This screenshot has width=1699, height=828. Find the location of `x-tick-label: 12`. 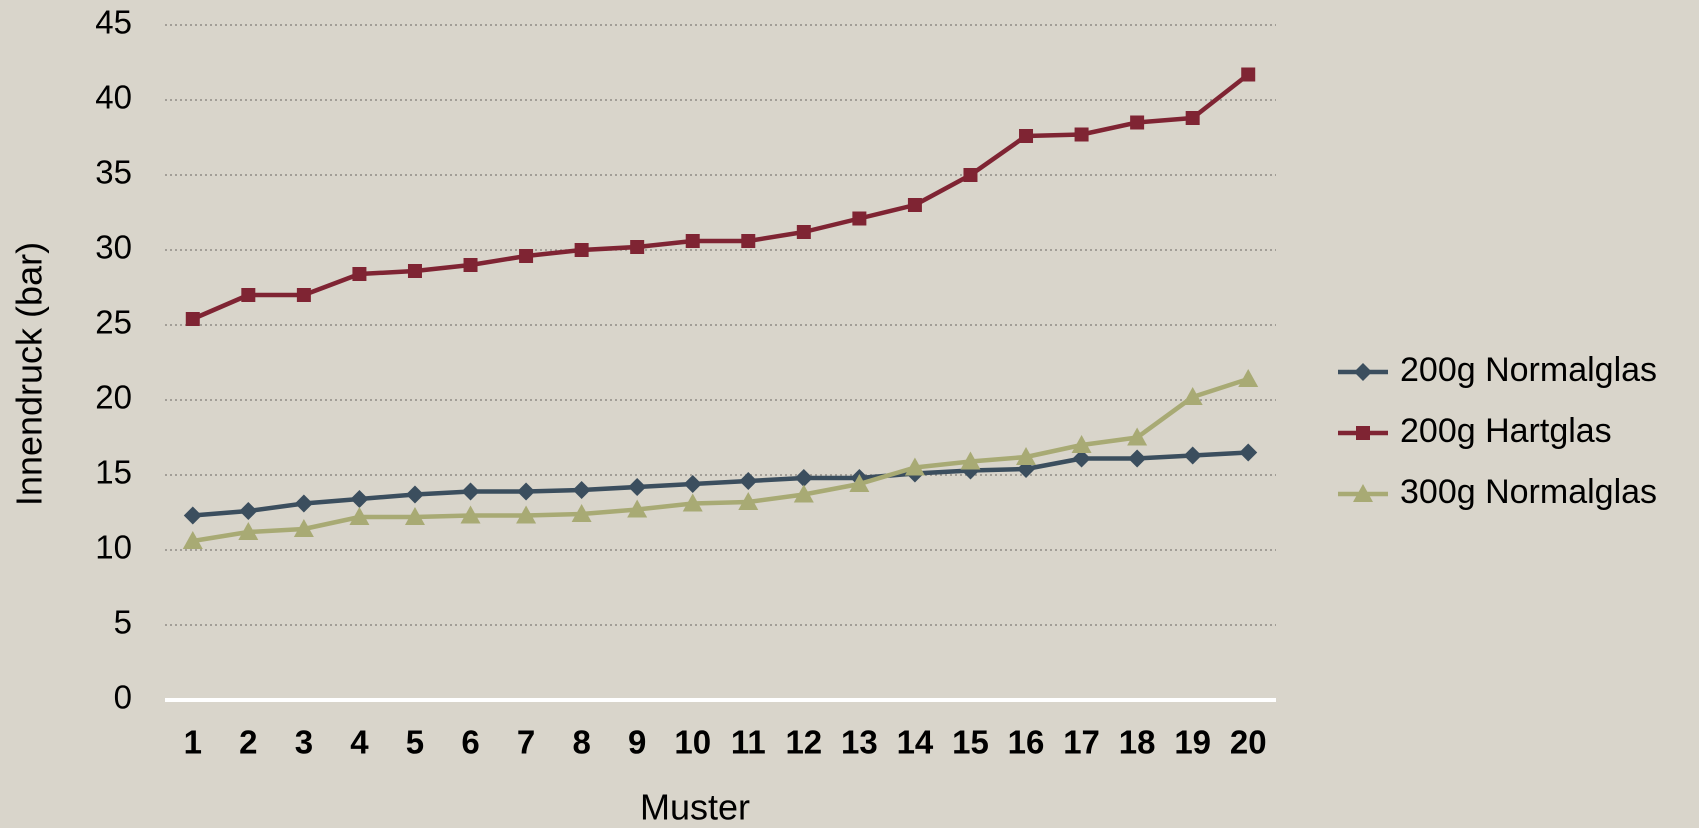

x-tick-label: 12 is located at coordinates (803, 742).